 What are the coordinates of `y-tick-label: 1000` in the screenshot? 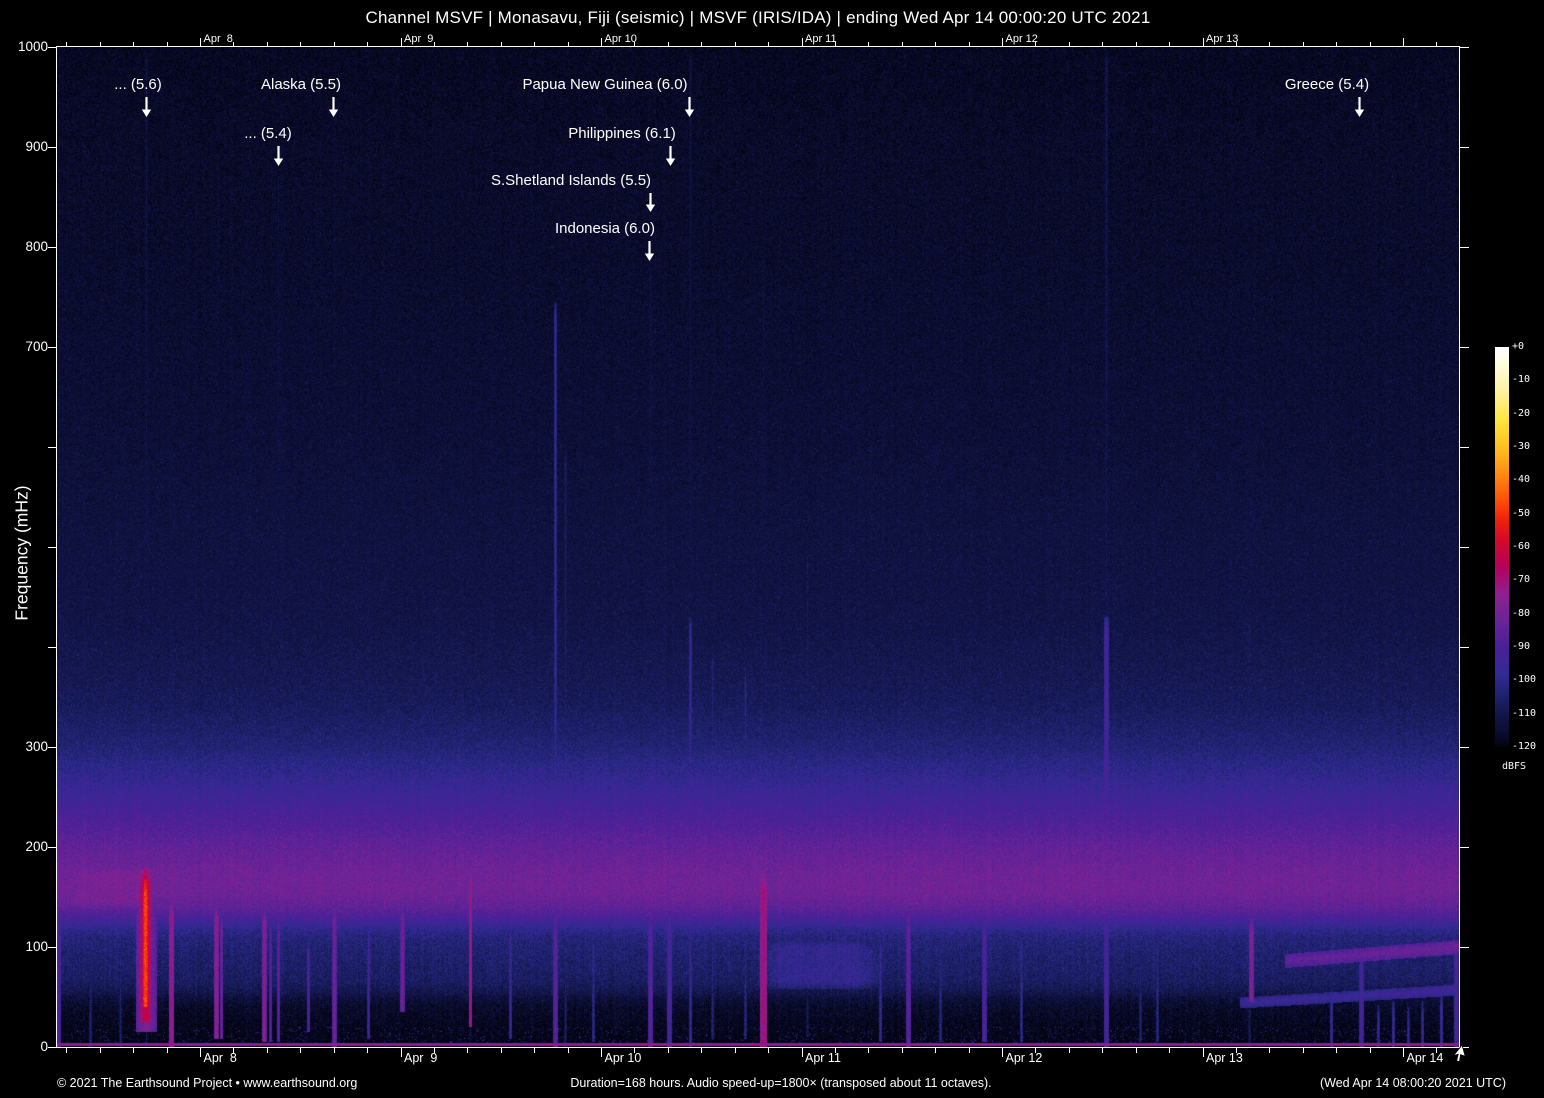 It's located at (32, 46).